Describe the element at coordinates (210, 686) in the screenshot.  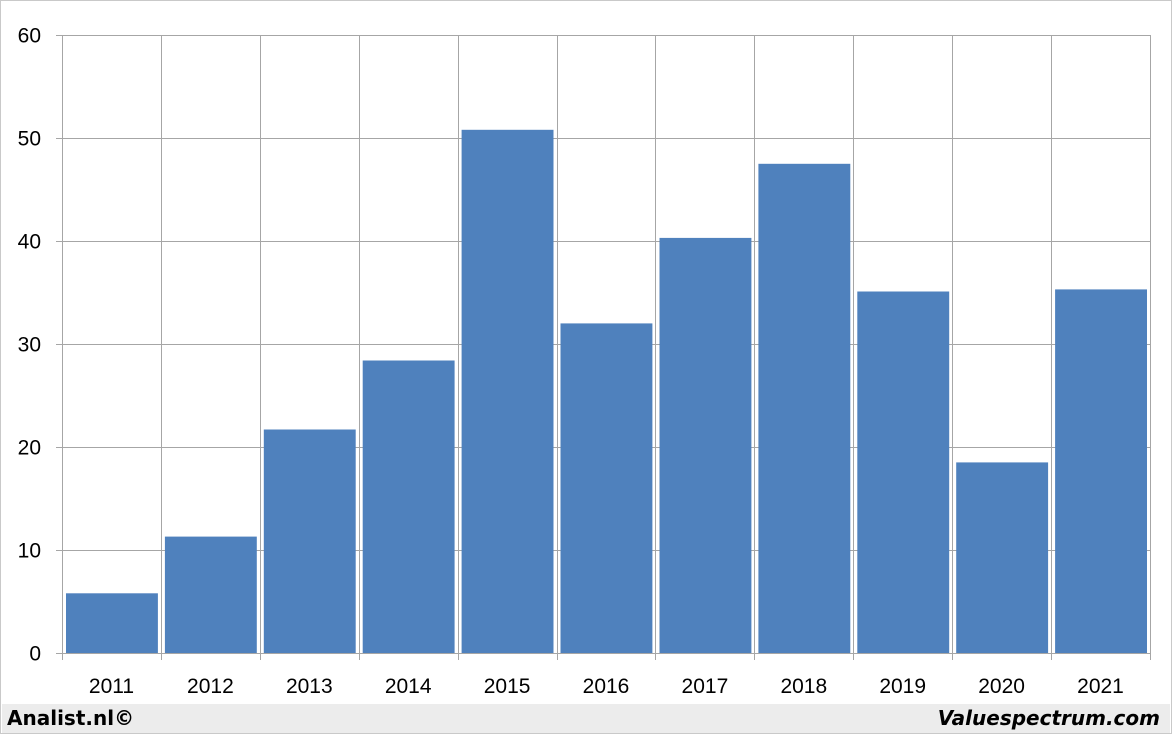
I see `x-tick-label: 2012` at that location.